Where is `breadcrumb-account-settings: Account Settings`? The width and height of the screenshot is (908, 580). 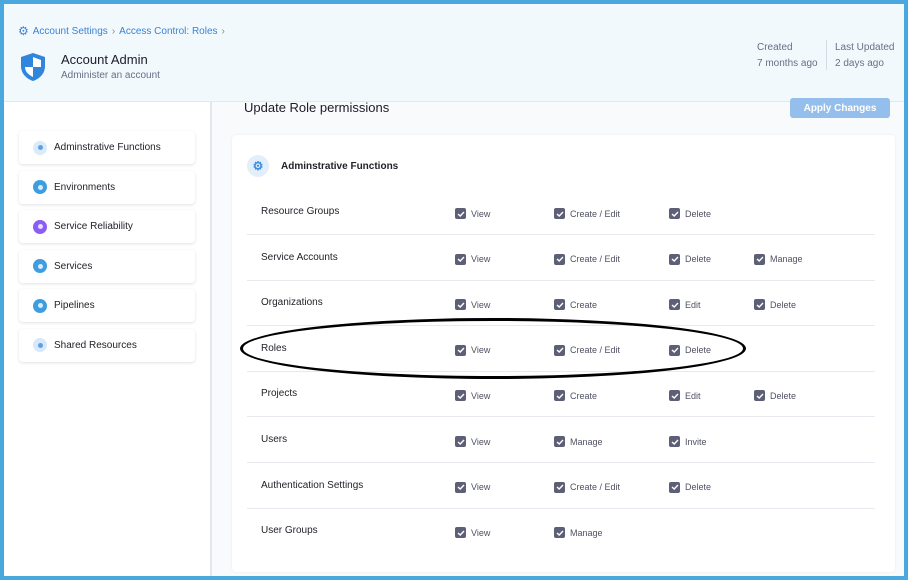
breadcrumb-account-settings: Account Settings is located at coordinates (70, 31).